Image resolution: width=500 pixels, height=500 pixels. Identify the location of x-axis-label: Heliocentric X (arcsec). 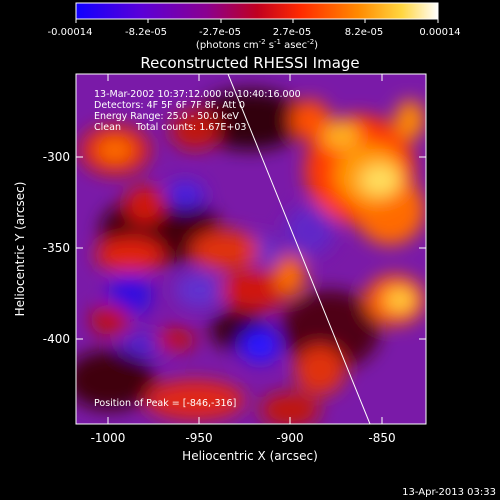
(250, 456).